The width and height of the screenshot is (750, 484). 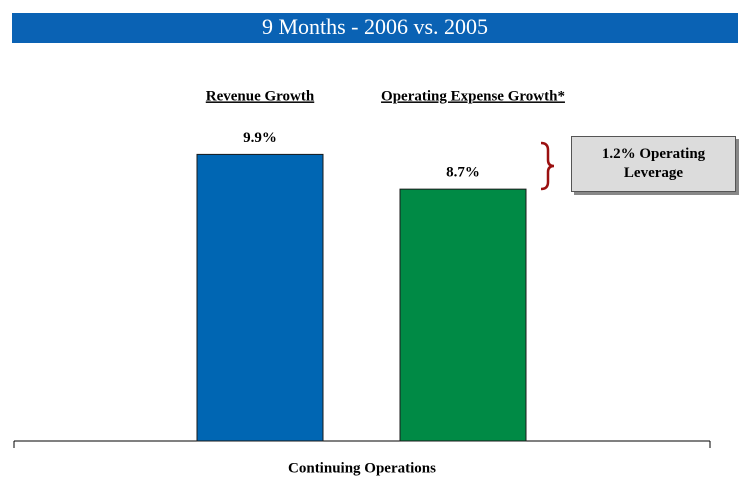 I want to click on title-banner, so click(x=375, y=28).